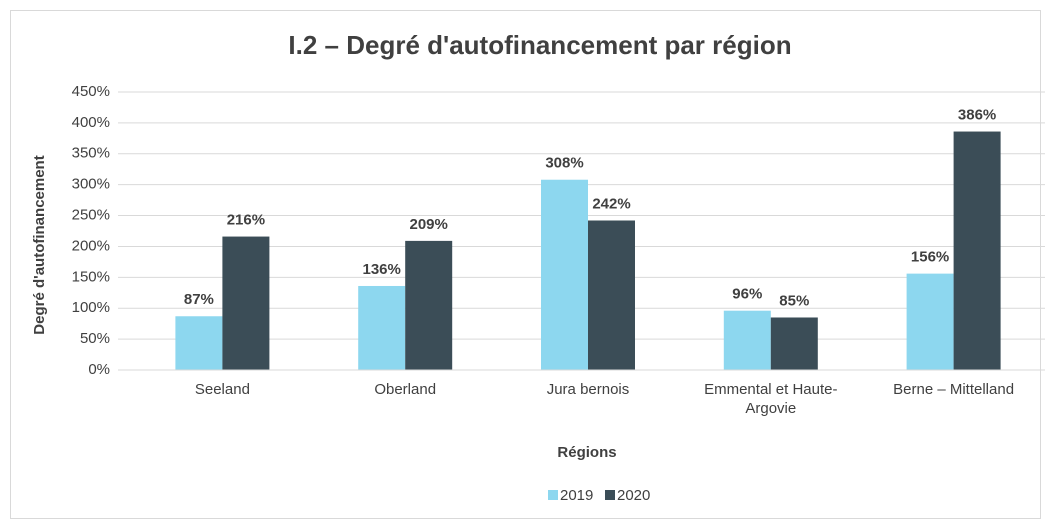 This screenshot has height=520, width=1052. I want to click on data-label: 242%, so click(611, 203).